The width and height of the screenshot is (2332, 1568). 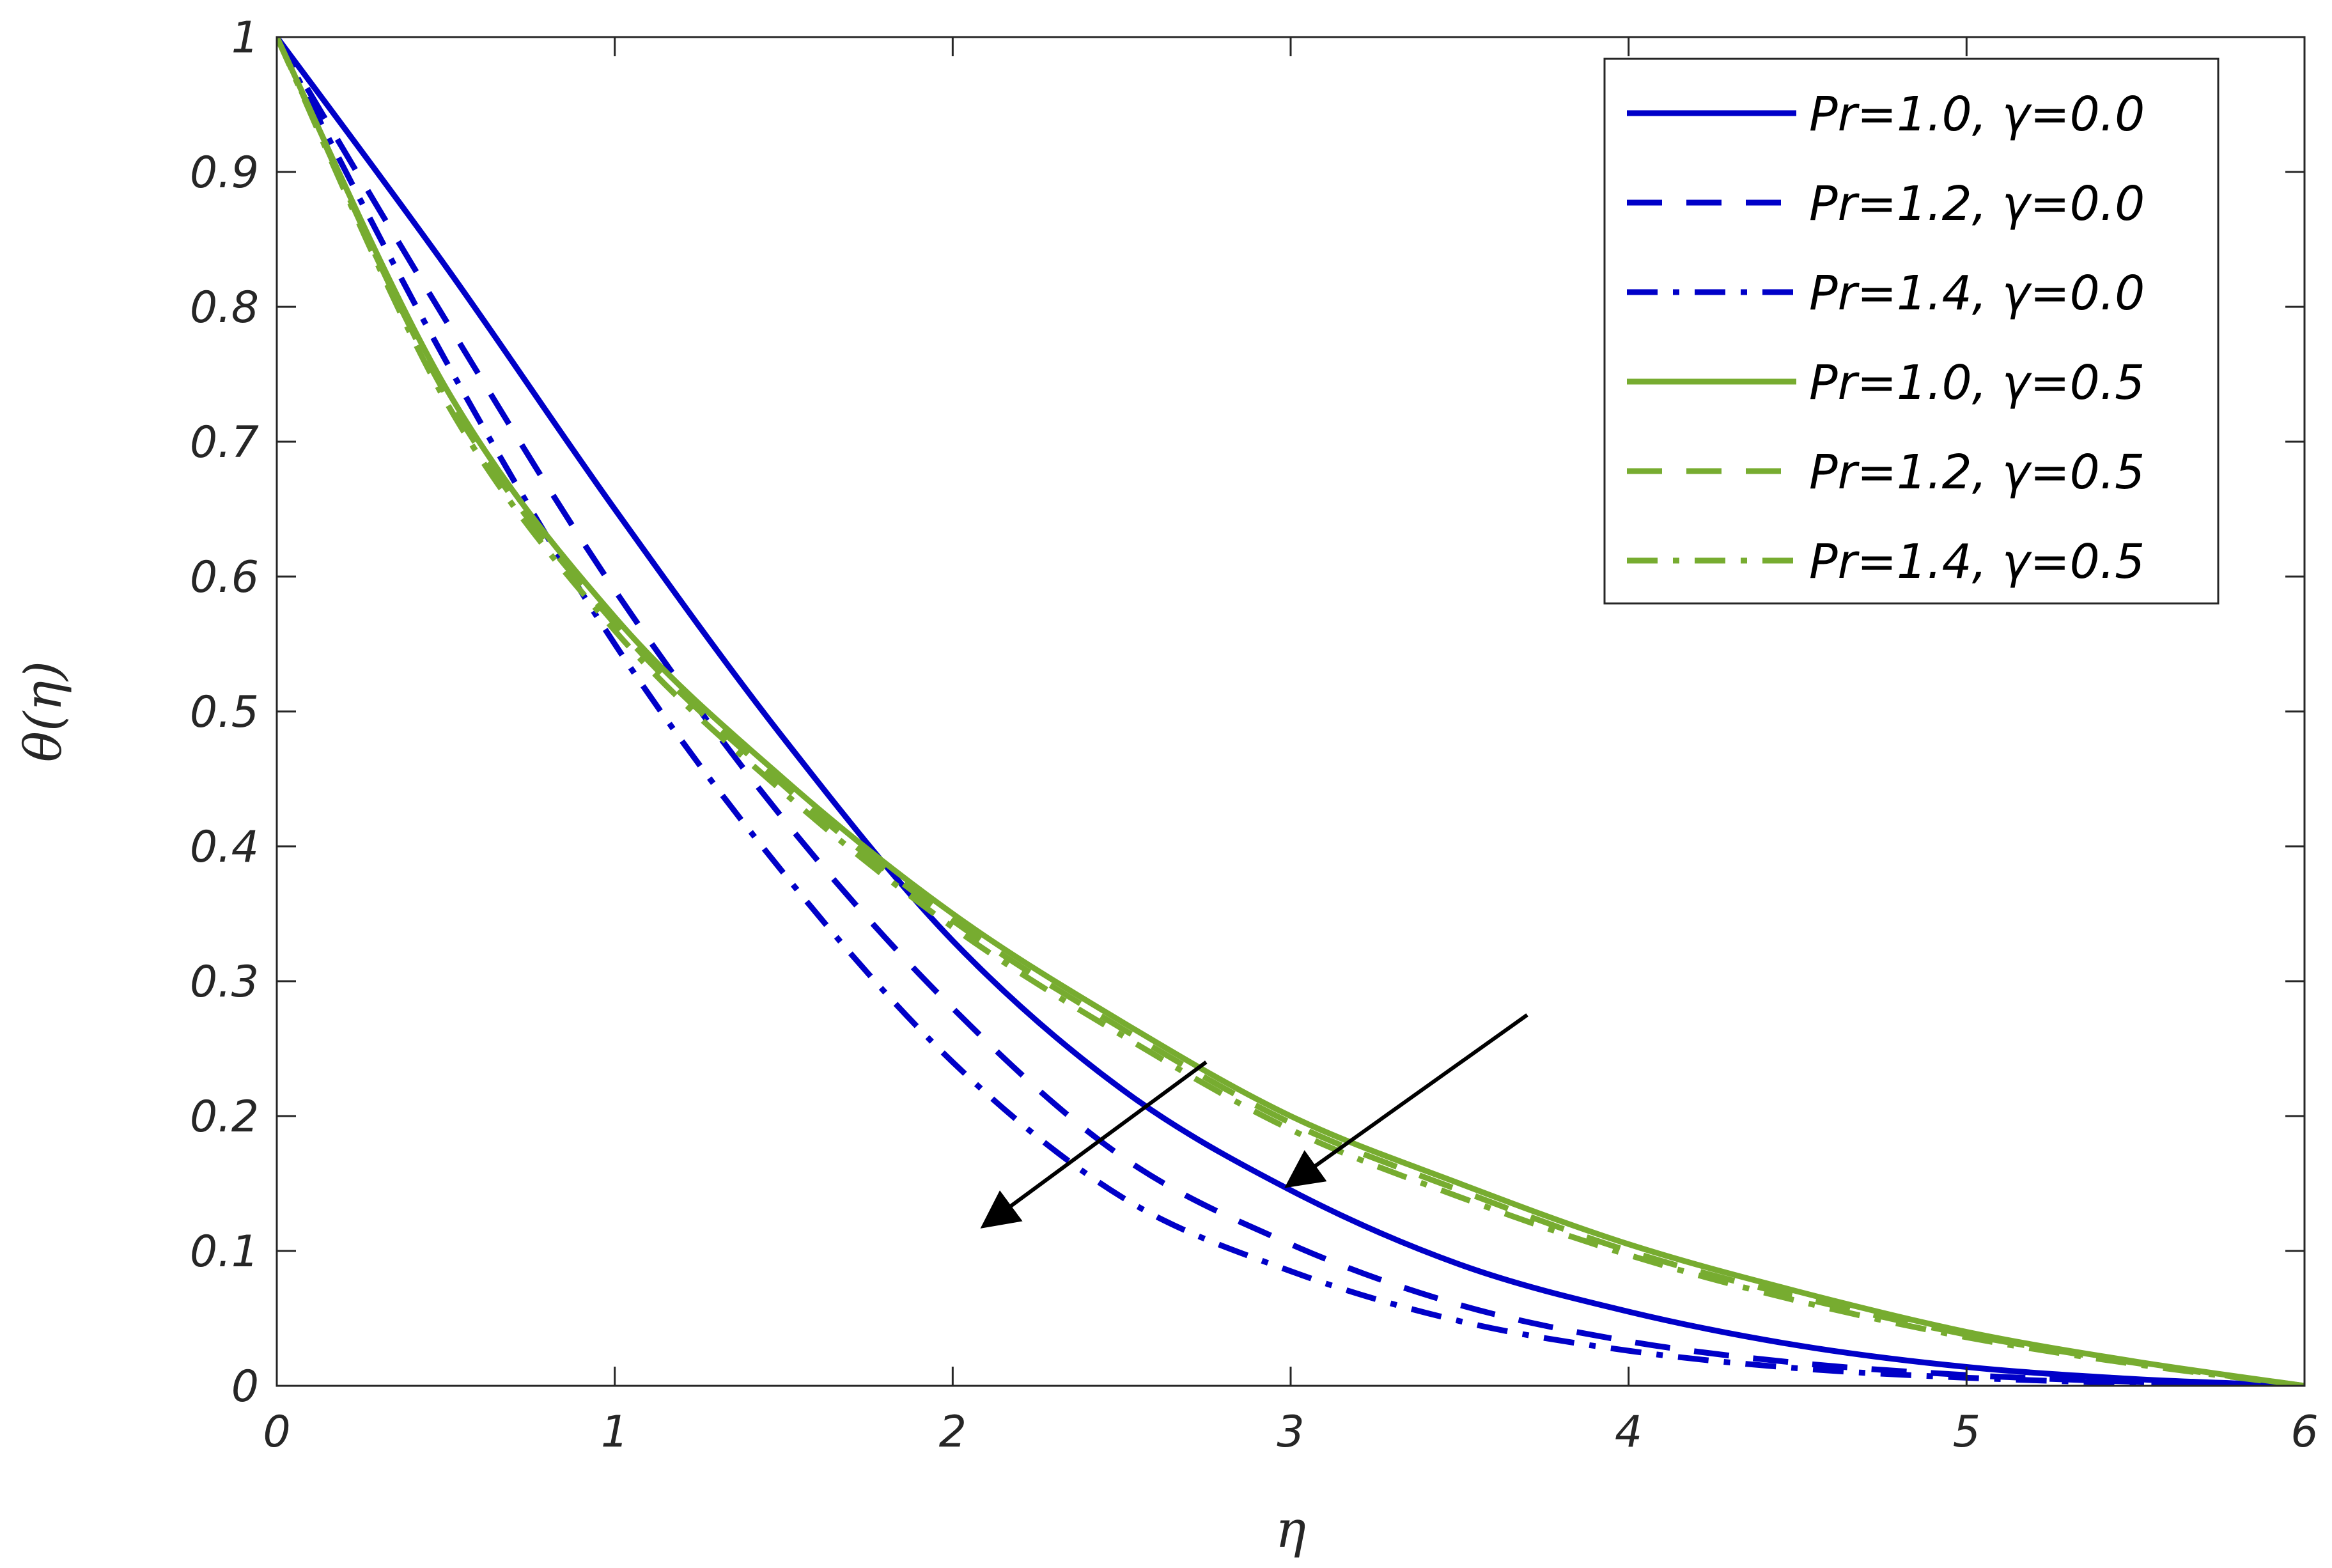 I want to click on y-tick-label: 0.9, so click(x=224, y=173).